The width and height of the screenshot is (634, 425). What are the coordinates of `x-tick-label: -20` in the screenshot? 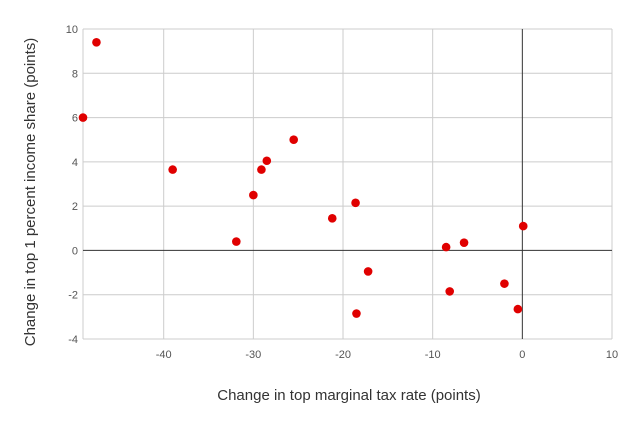 It's located at (343, 355).